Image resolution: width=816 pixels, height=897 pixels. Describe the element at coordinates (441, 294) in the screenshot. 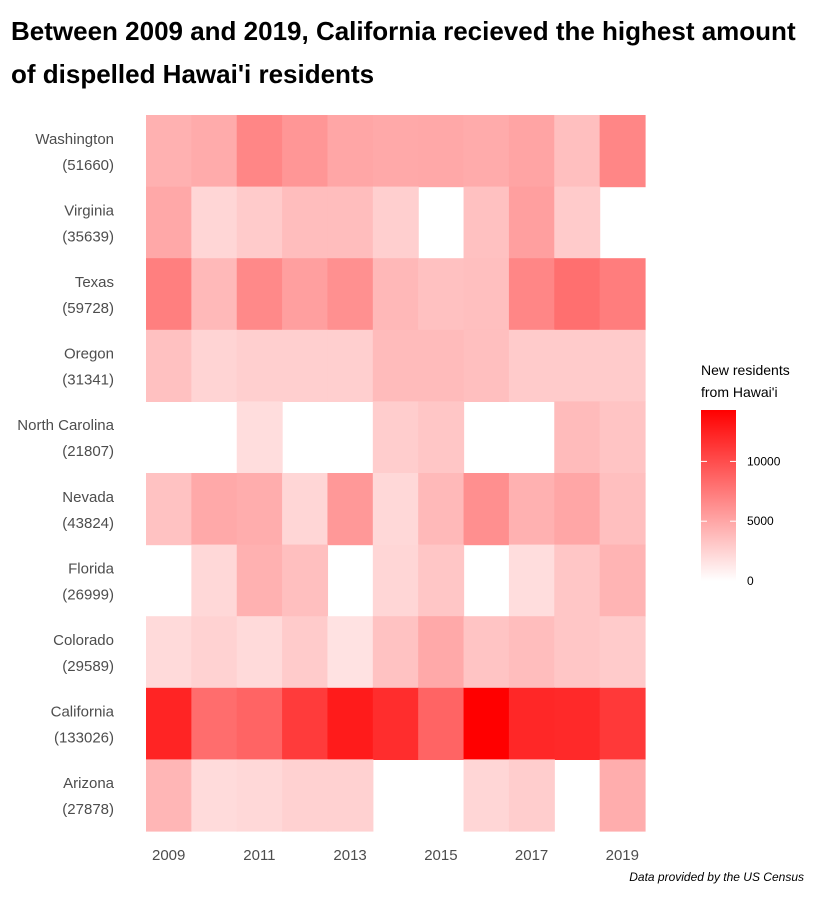

I see `heatmap-cell-texas-2015` at that location.